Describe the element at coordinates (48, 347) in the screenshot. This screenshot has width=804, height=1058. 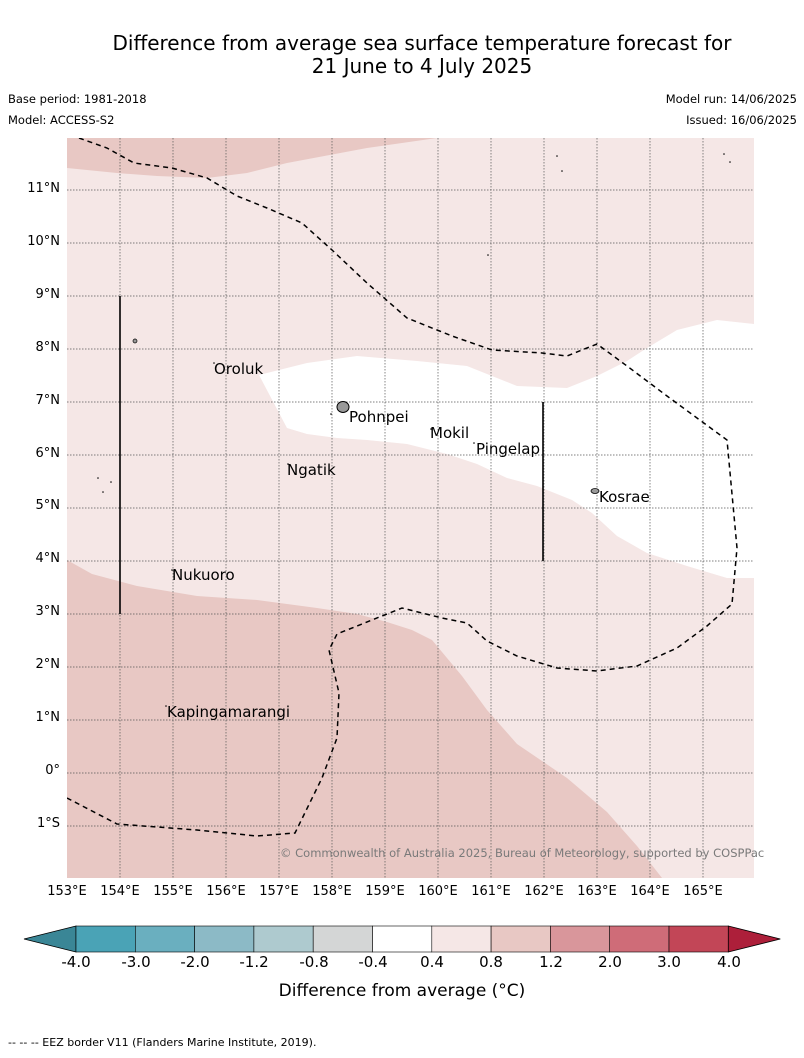
I see `lat-label: 8°N` at that location.